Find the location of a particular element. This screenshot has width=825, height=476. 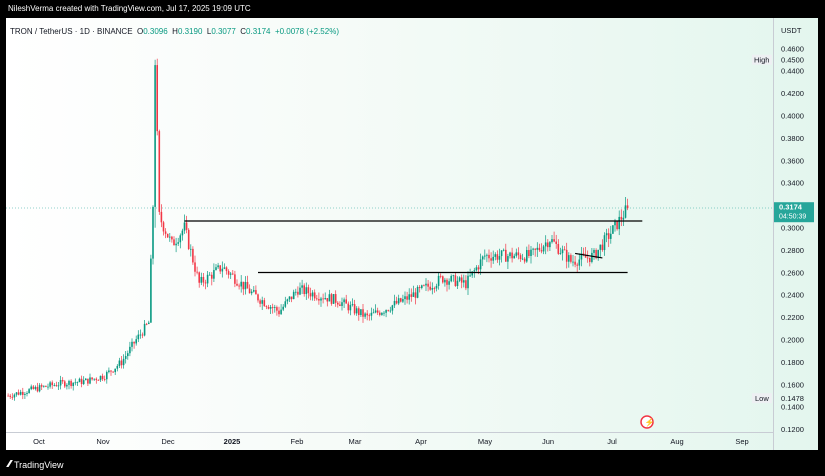

price-tick-label: 0.2000 is located at coordinates (792, 340).